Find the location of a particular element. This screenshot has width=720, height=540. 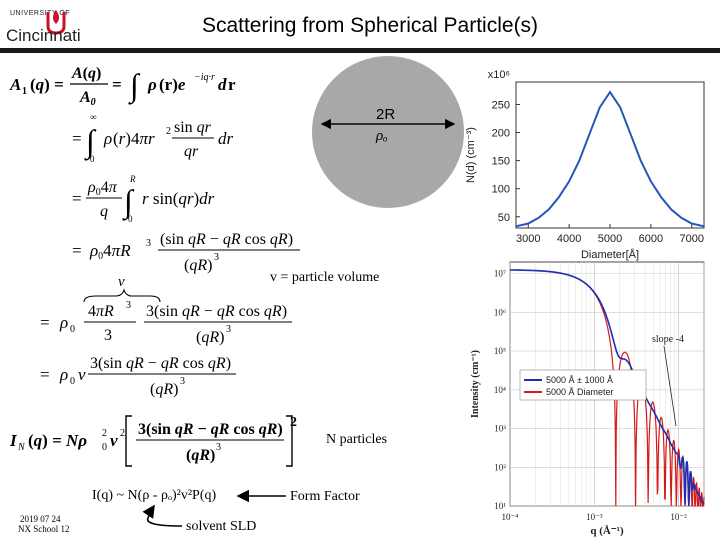

sphere-diameter-label: 2R is located at coordinates (386, 114).